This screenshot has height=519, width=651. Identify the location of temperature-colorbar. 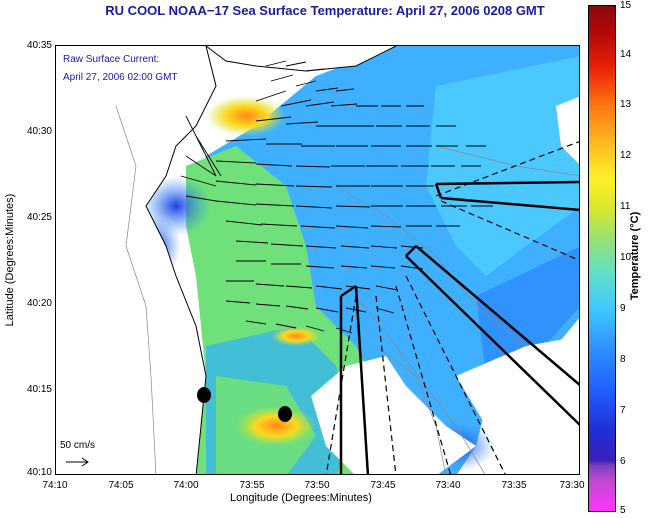
(602, 258).